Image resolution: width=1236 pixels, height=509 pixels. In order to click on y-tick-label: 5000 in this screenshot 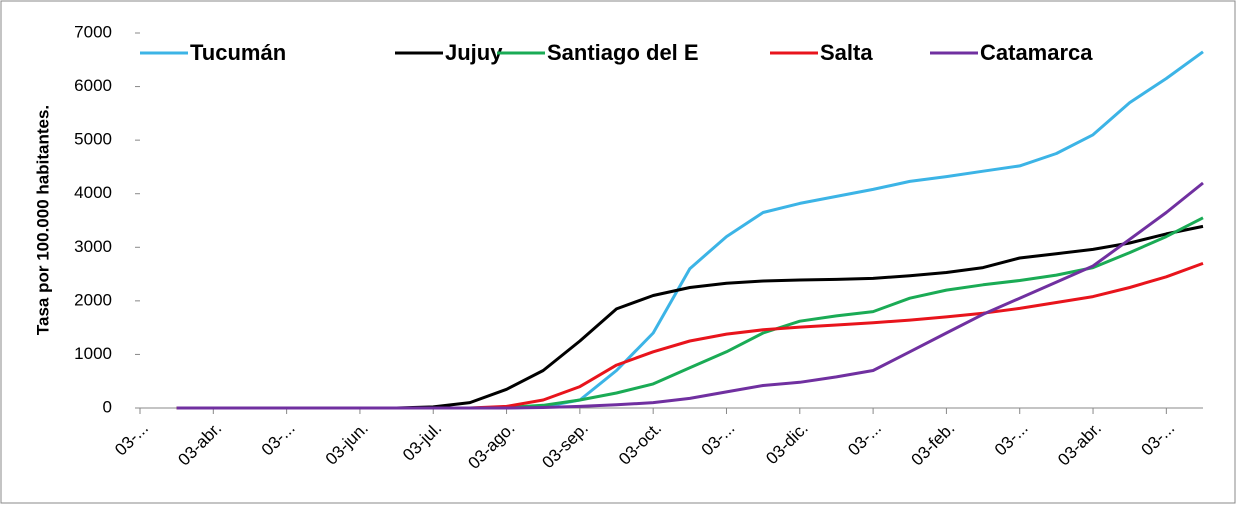, I will do `click(93, 139)`.